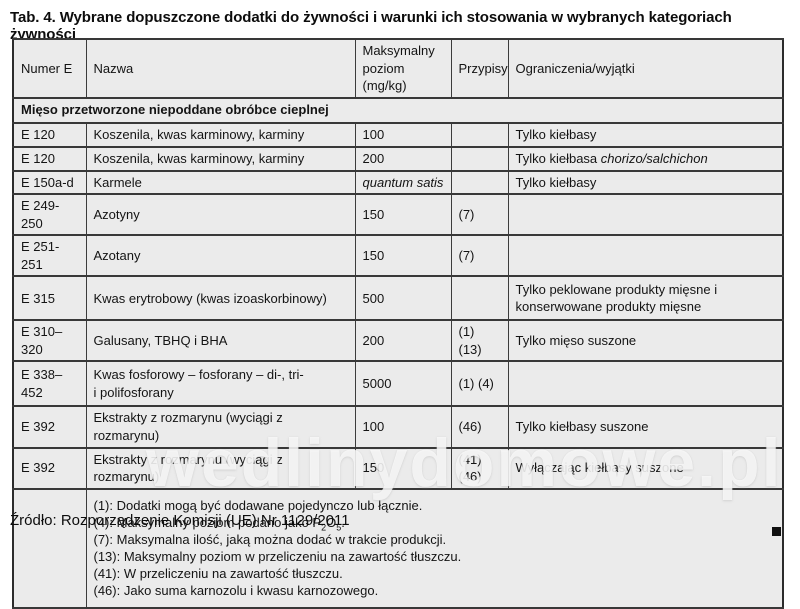 Image resolution: width=800 pixels, height=609 pixels. Describe the element at coordinates (645, 158) in the screenshot. I see `cell-restrictions: Tylko kiełbasa chorizo/salchichon` at that location.